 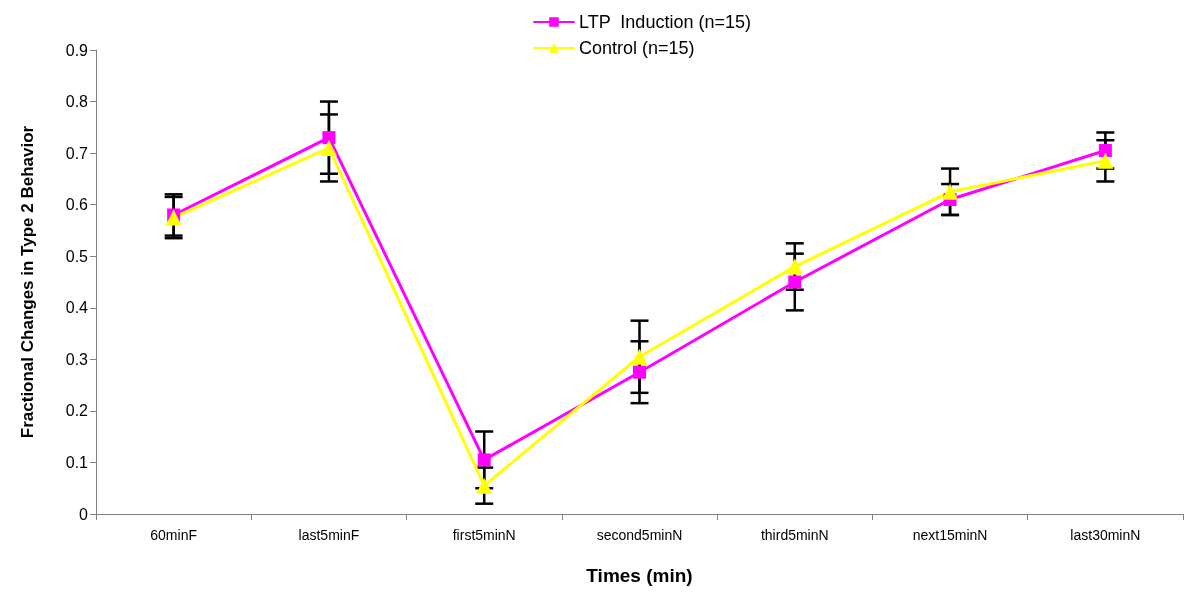 What do you see at coordinates (27, 282) in the screenshot?
I see `y-axis-title: Fractional Changes in Type 2 Behavior` at bounding box center [27, 282].